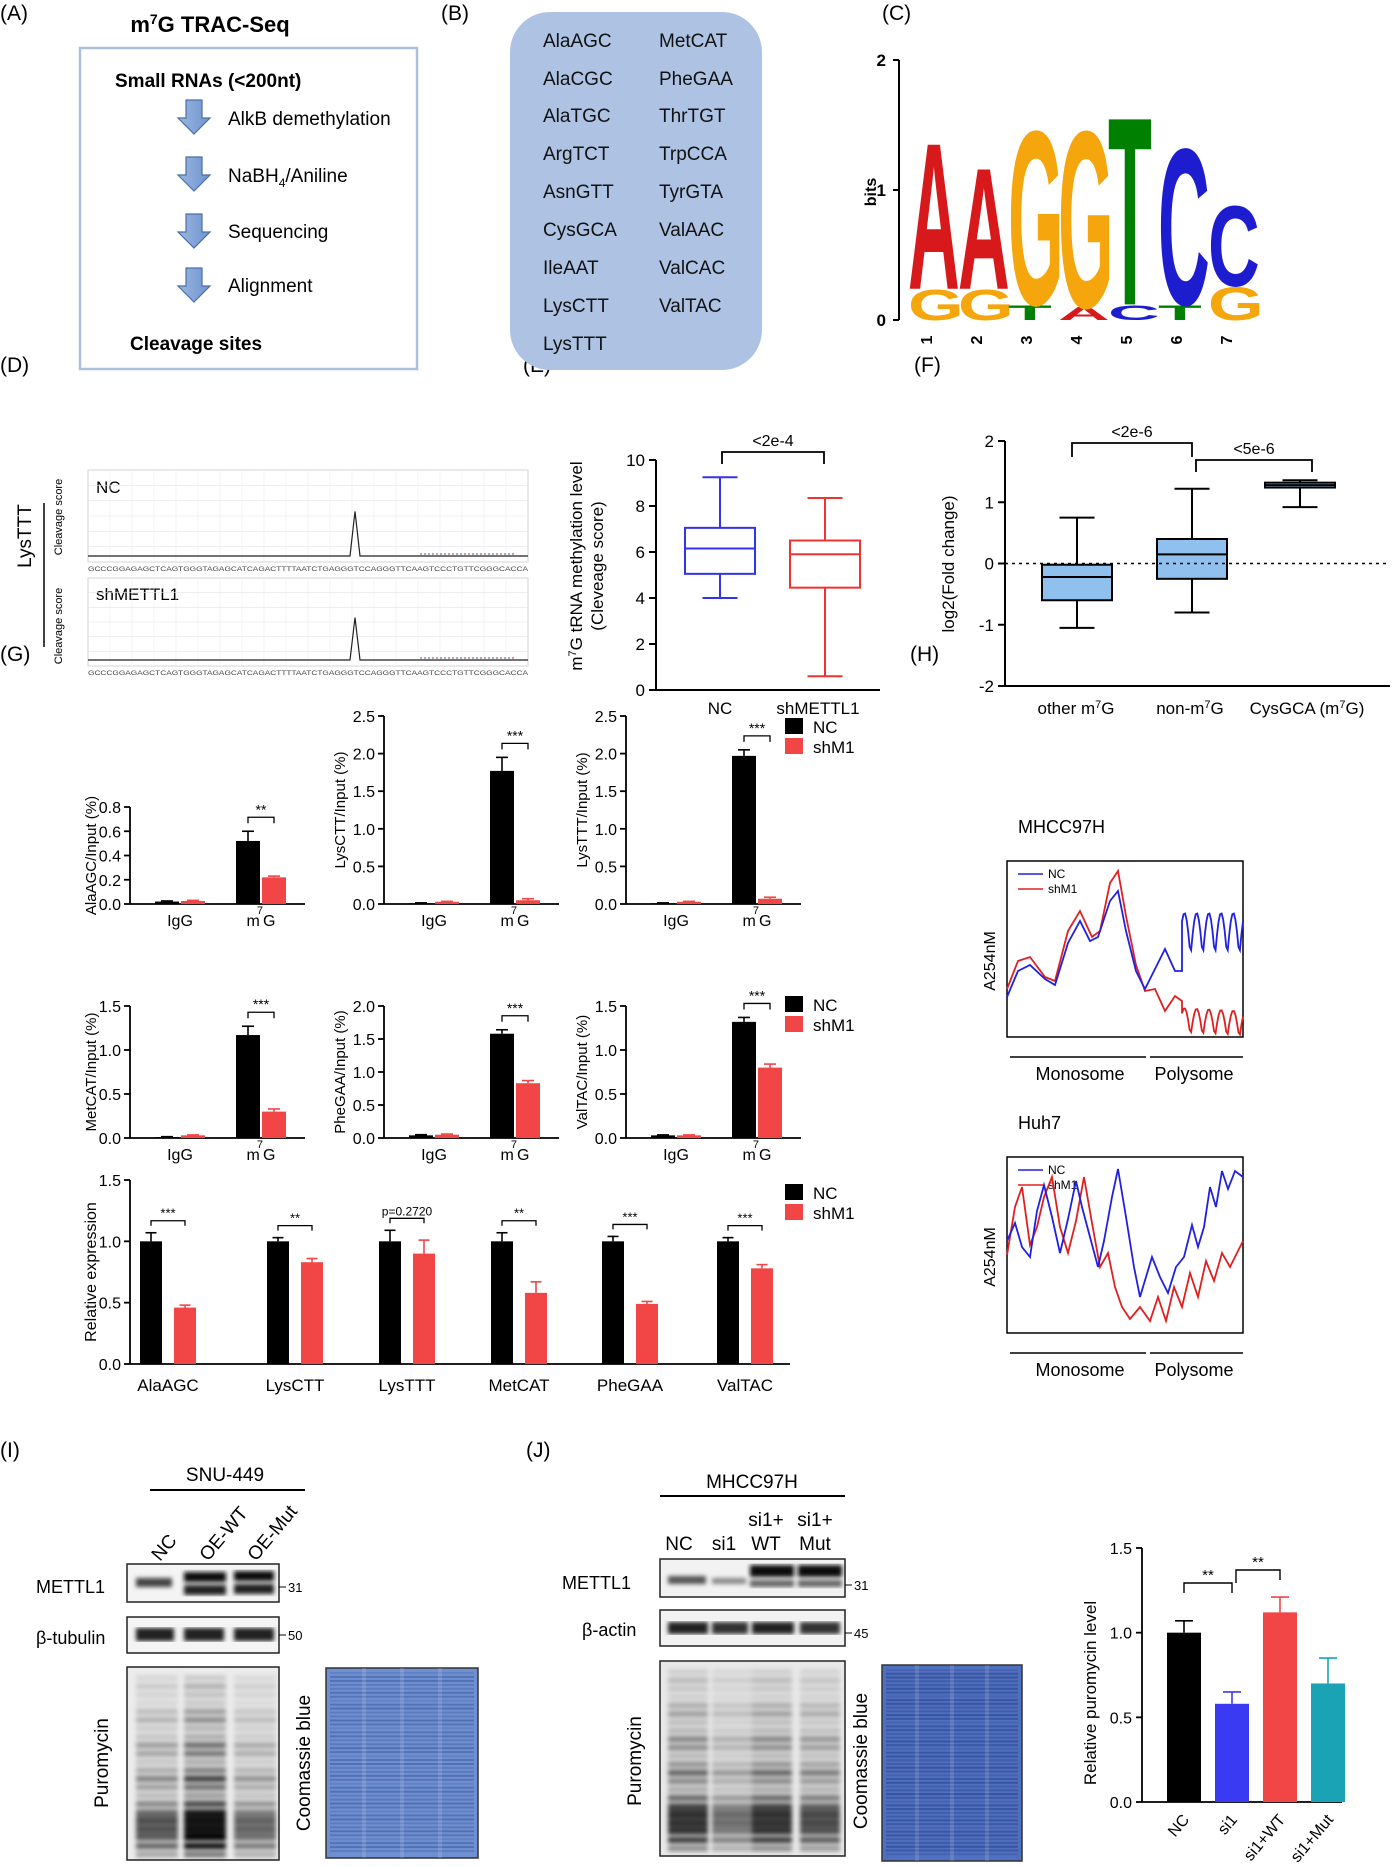 This screenshot has height=1867, width=1394. What do you see at coordinates (834, 1025) in the screenshot?
I see `legend-sh: shM1` at bounding box center [834, 1025].